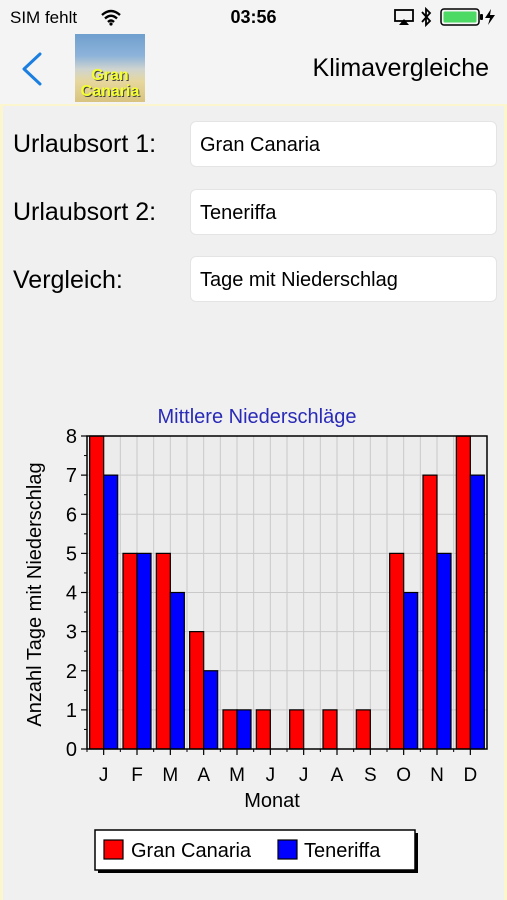 This screenshot has width=507, height=900. What do you see at coordinates (110, 91) in the screenshot?
I see `thumbnail-caption-line2: Canaria` at bounding box center [110, 91].